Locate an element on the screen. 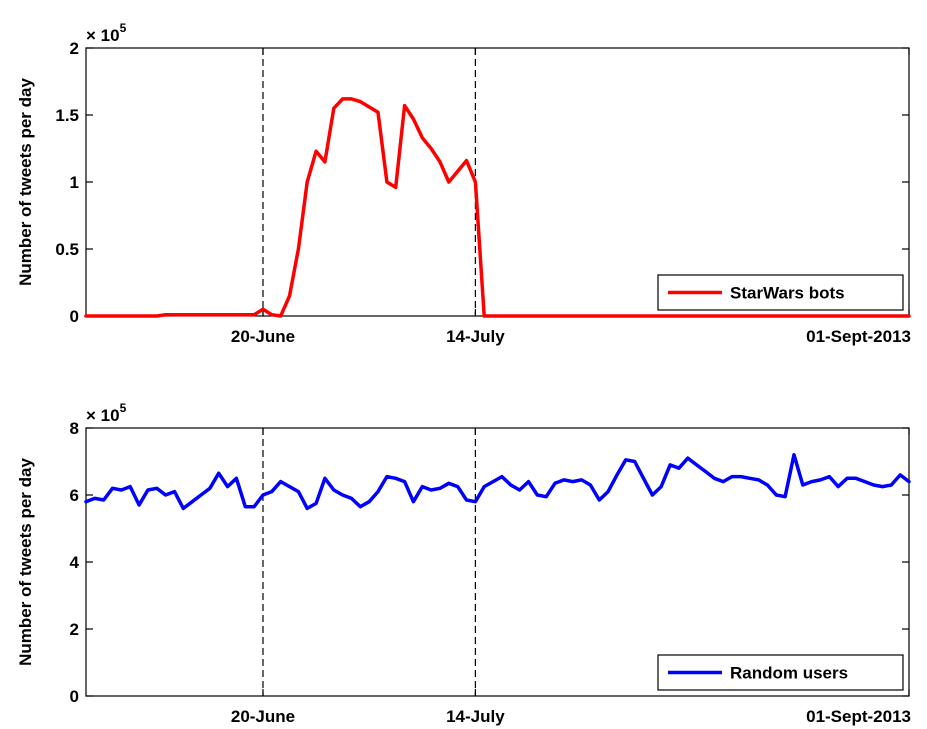  y-tick-label: 0.5 is located at coordinates (67, 249).